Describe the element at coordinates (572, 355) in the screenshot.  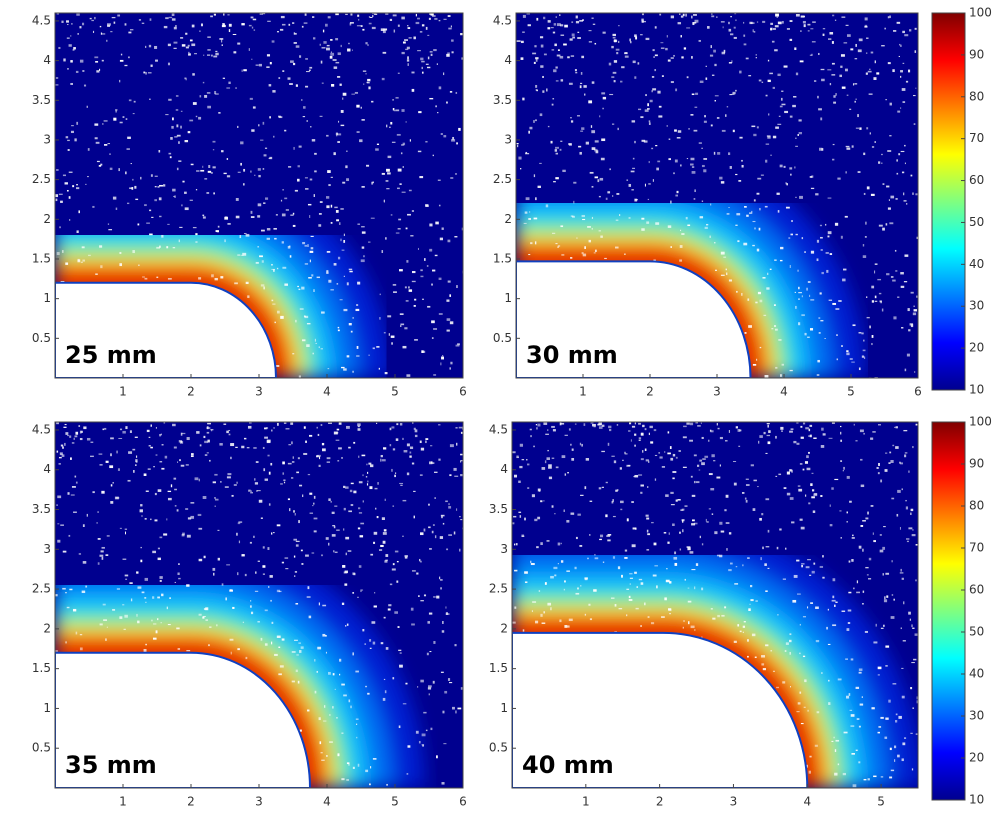
I see `panel-label: 30 mm` at that location.